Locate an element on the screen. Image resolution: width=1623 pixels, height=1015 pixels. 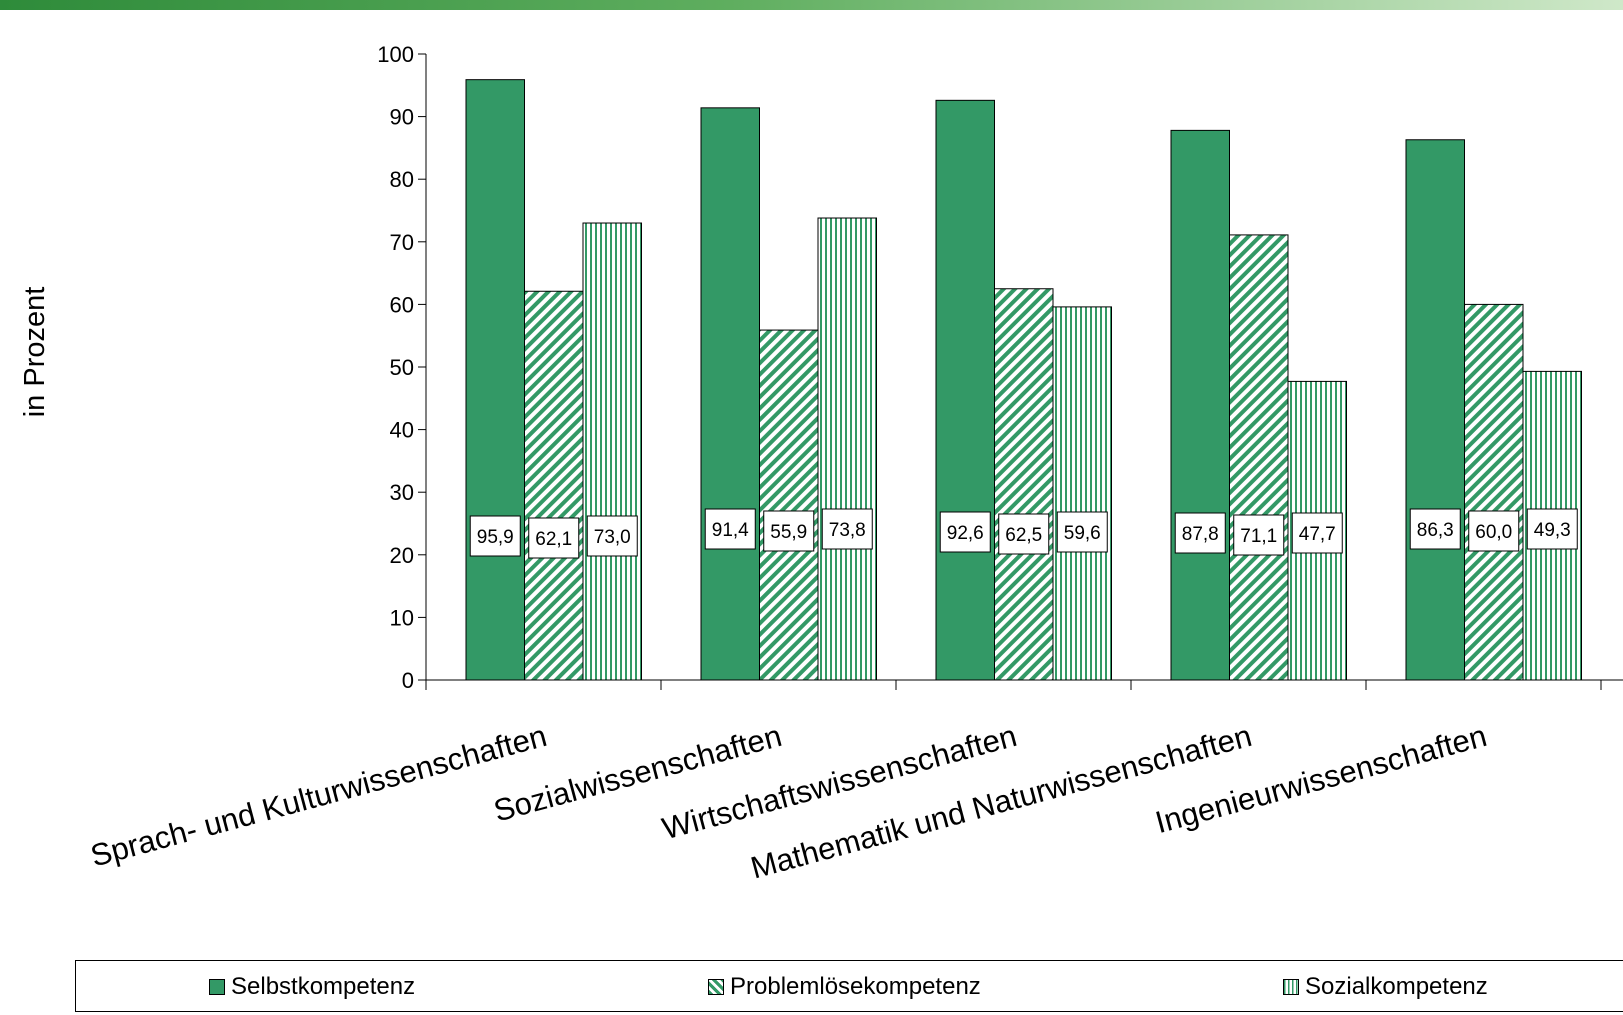
y-tick-label: 50 is located at coordinates (402, 367).